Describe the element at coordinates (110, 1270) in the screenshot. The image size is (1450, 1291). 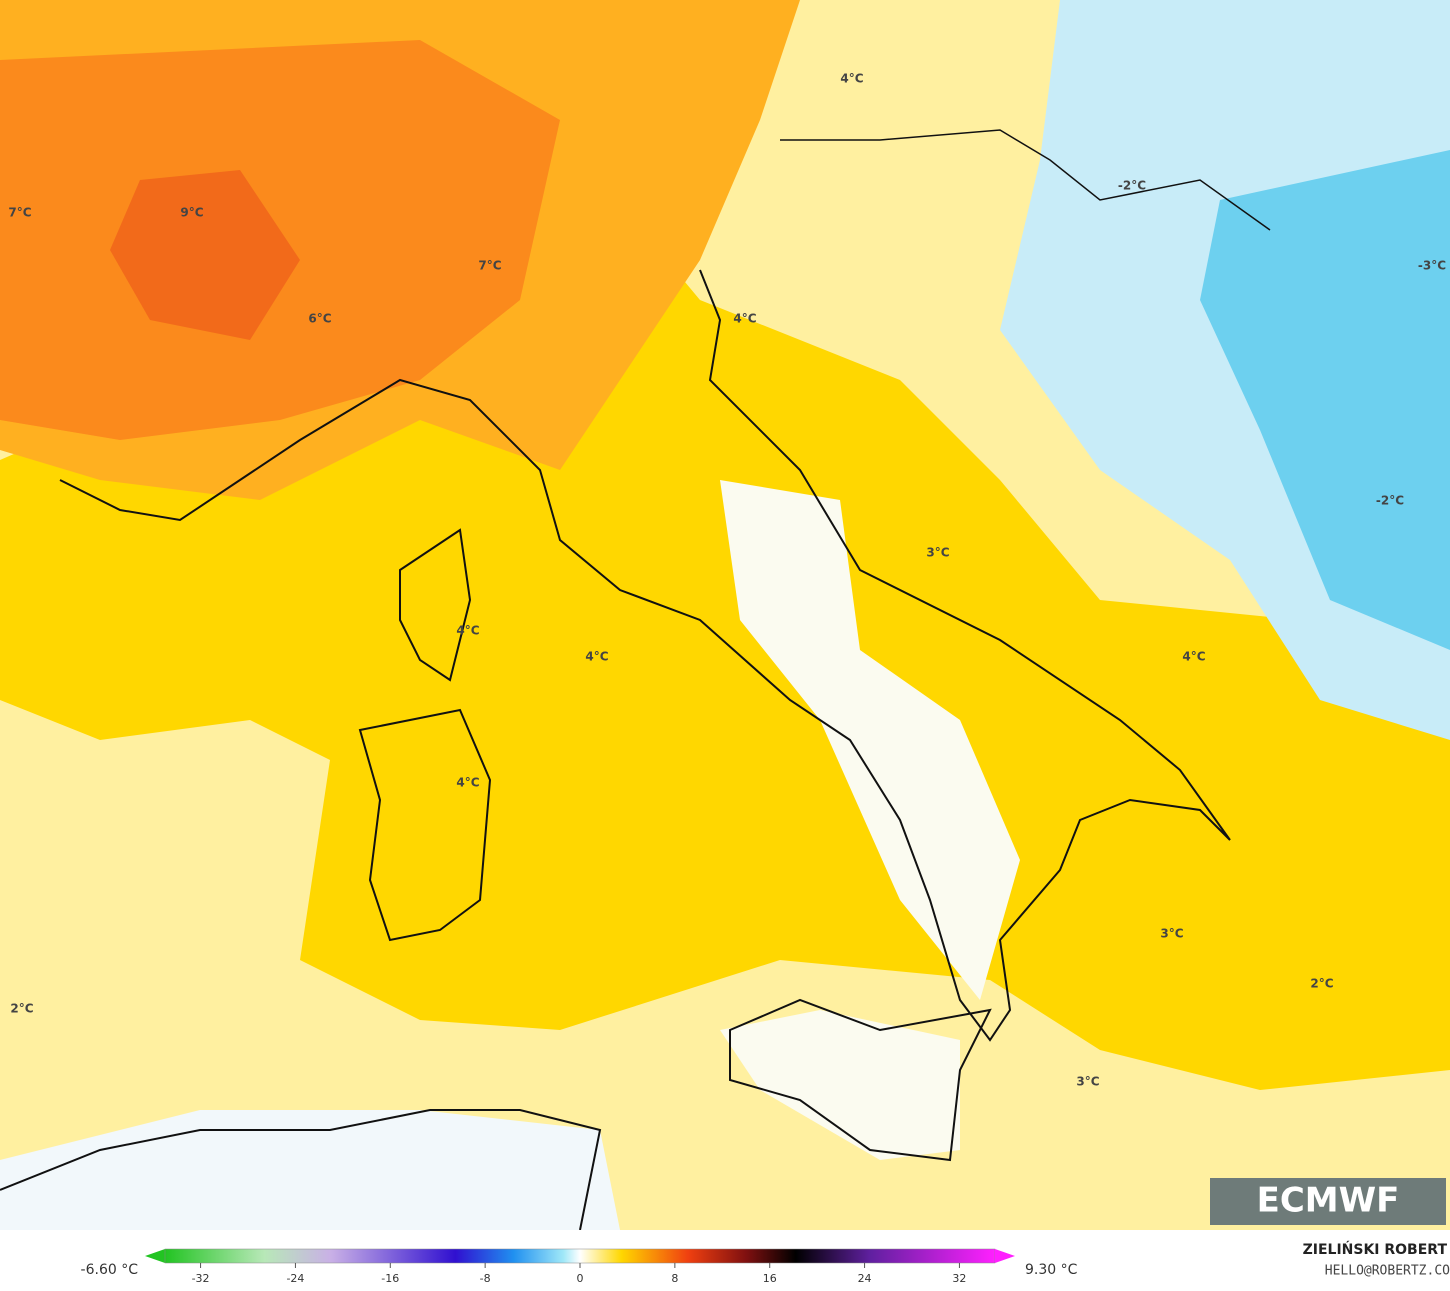
I see `min-label: -6.60 °C` at that location.